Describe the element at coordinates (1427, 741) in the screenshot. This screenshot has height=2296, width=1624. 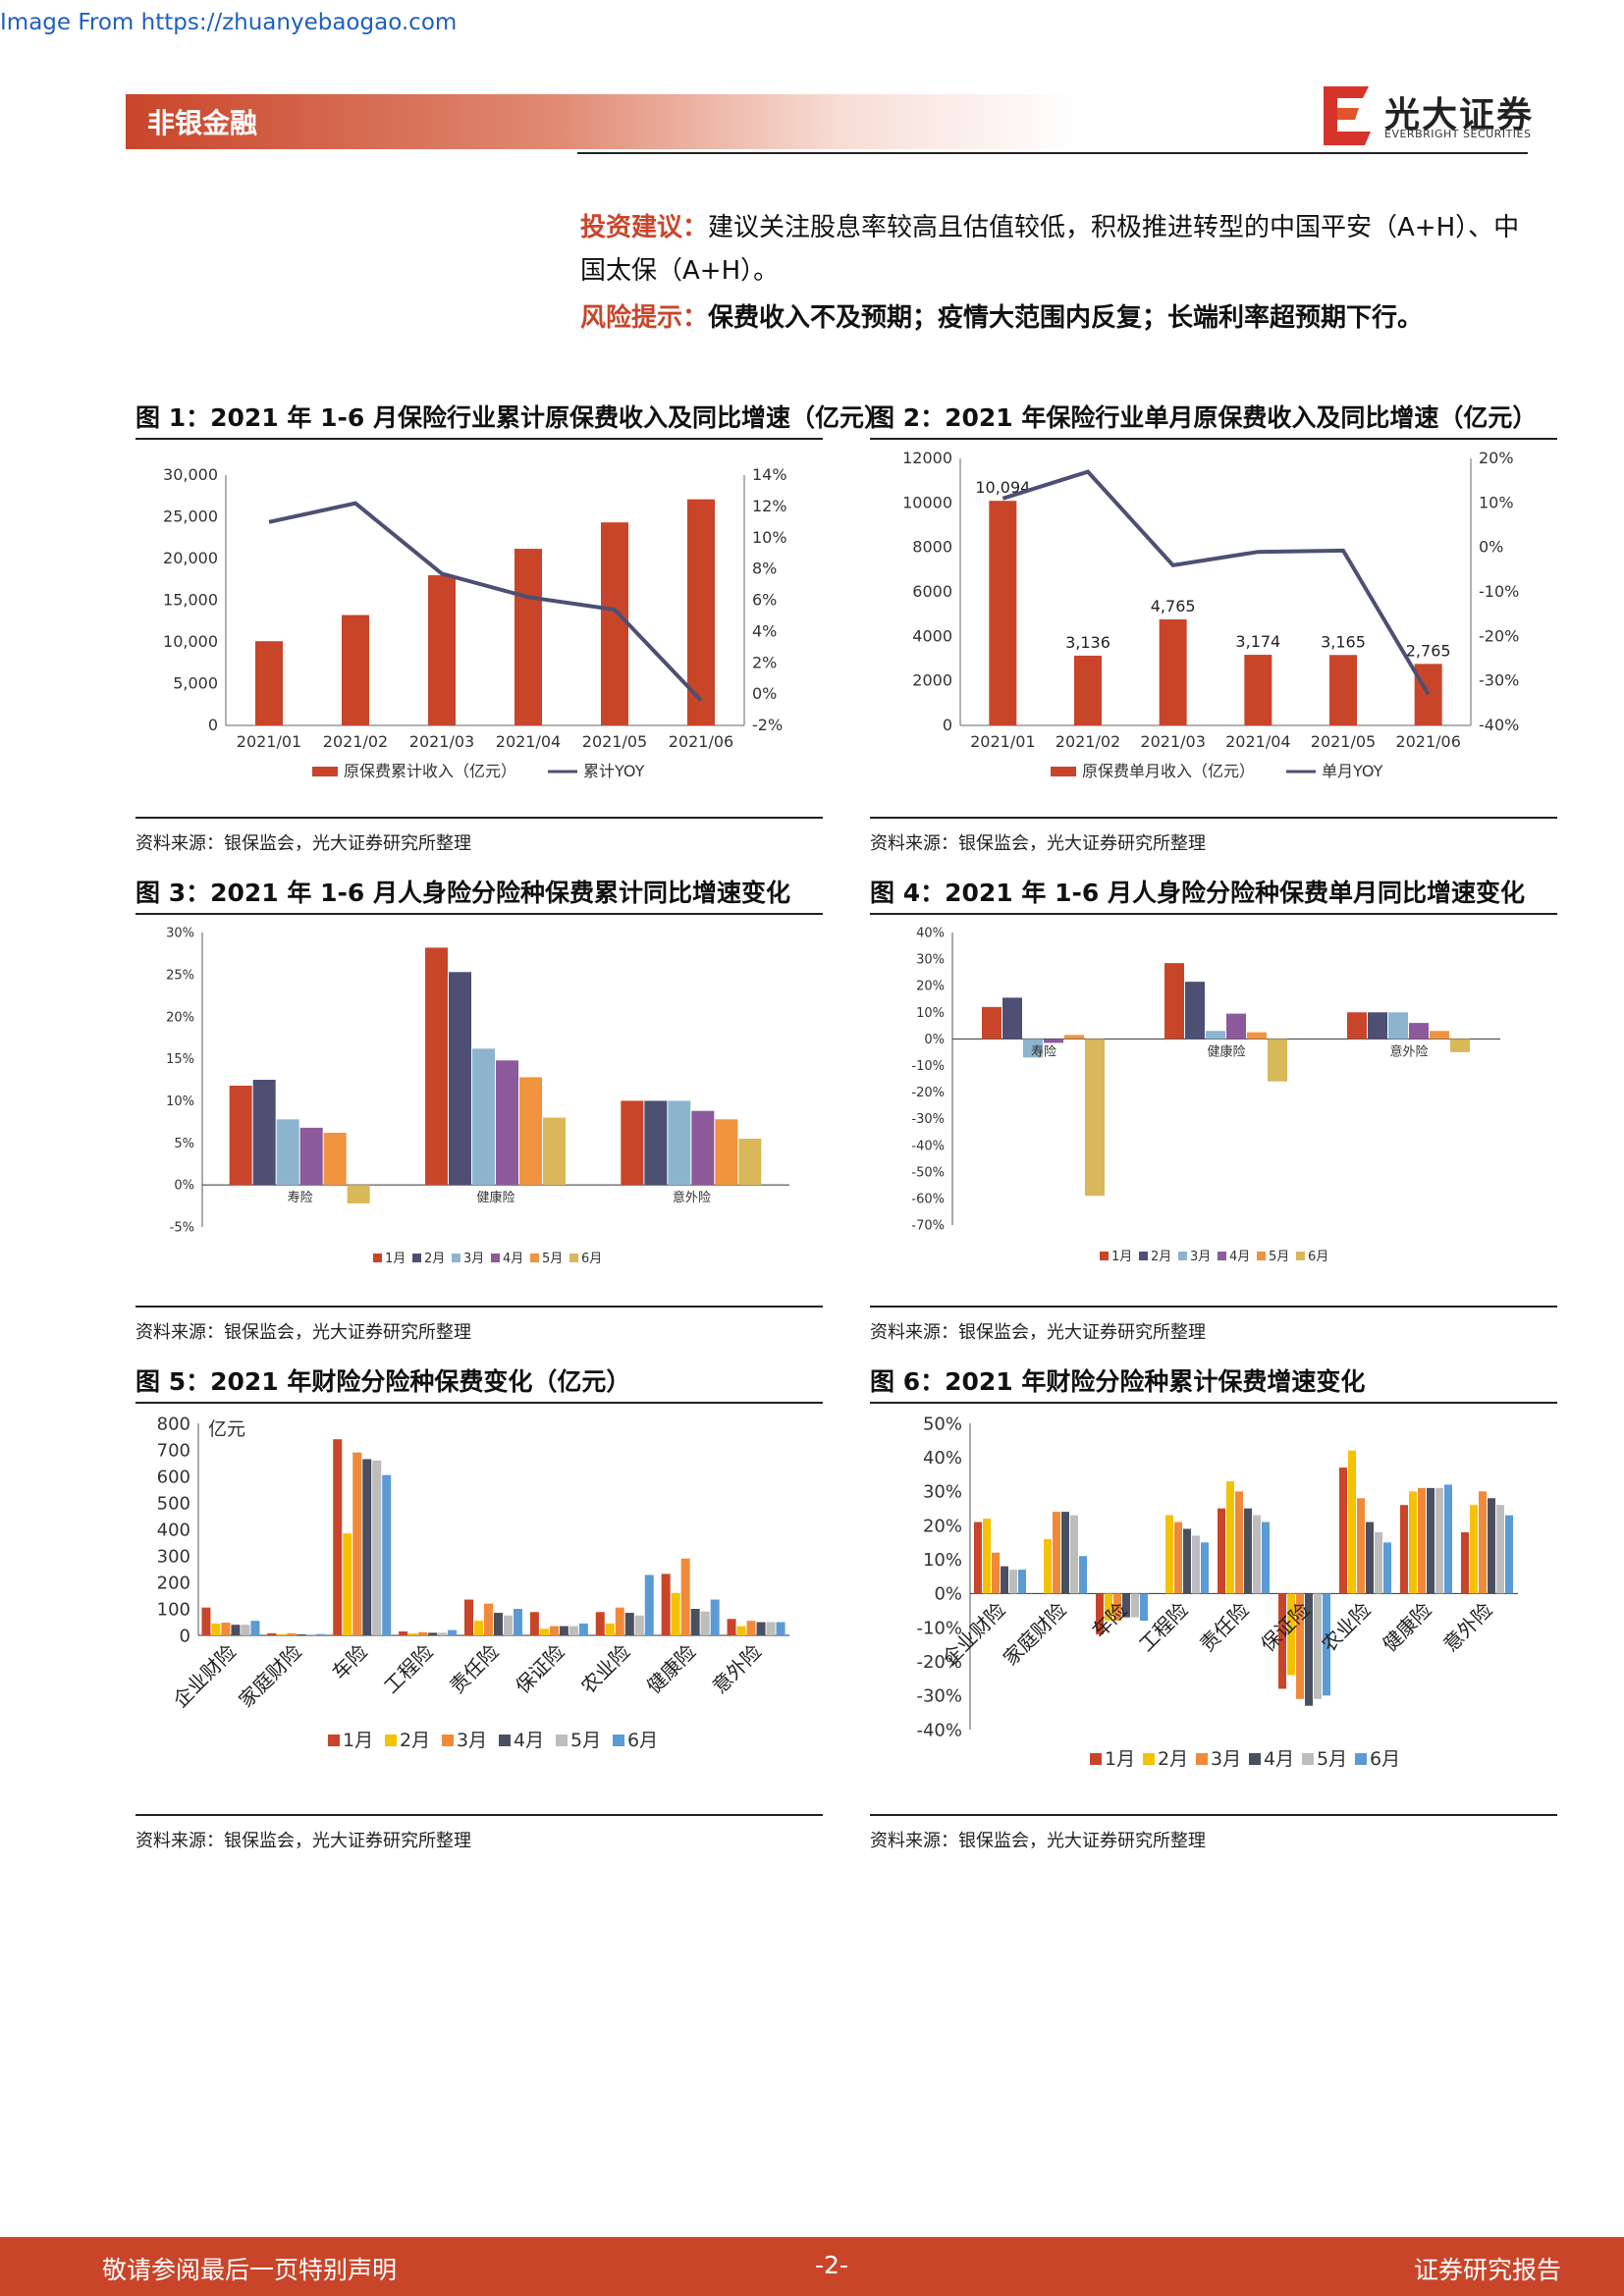
I see `x-tick-label: 2021/06` at that location.